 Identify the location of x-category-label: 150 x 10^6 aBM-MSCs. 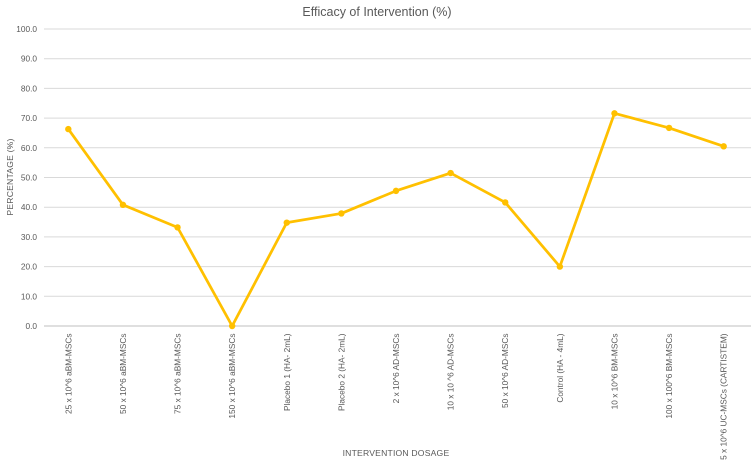
(232, 376).